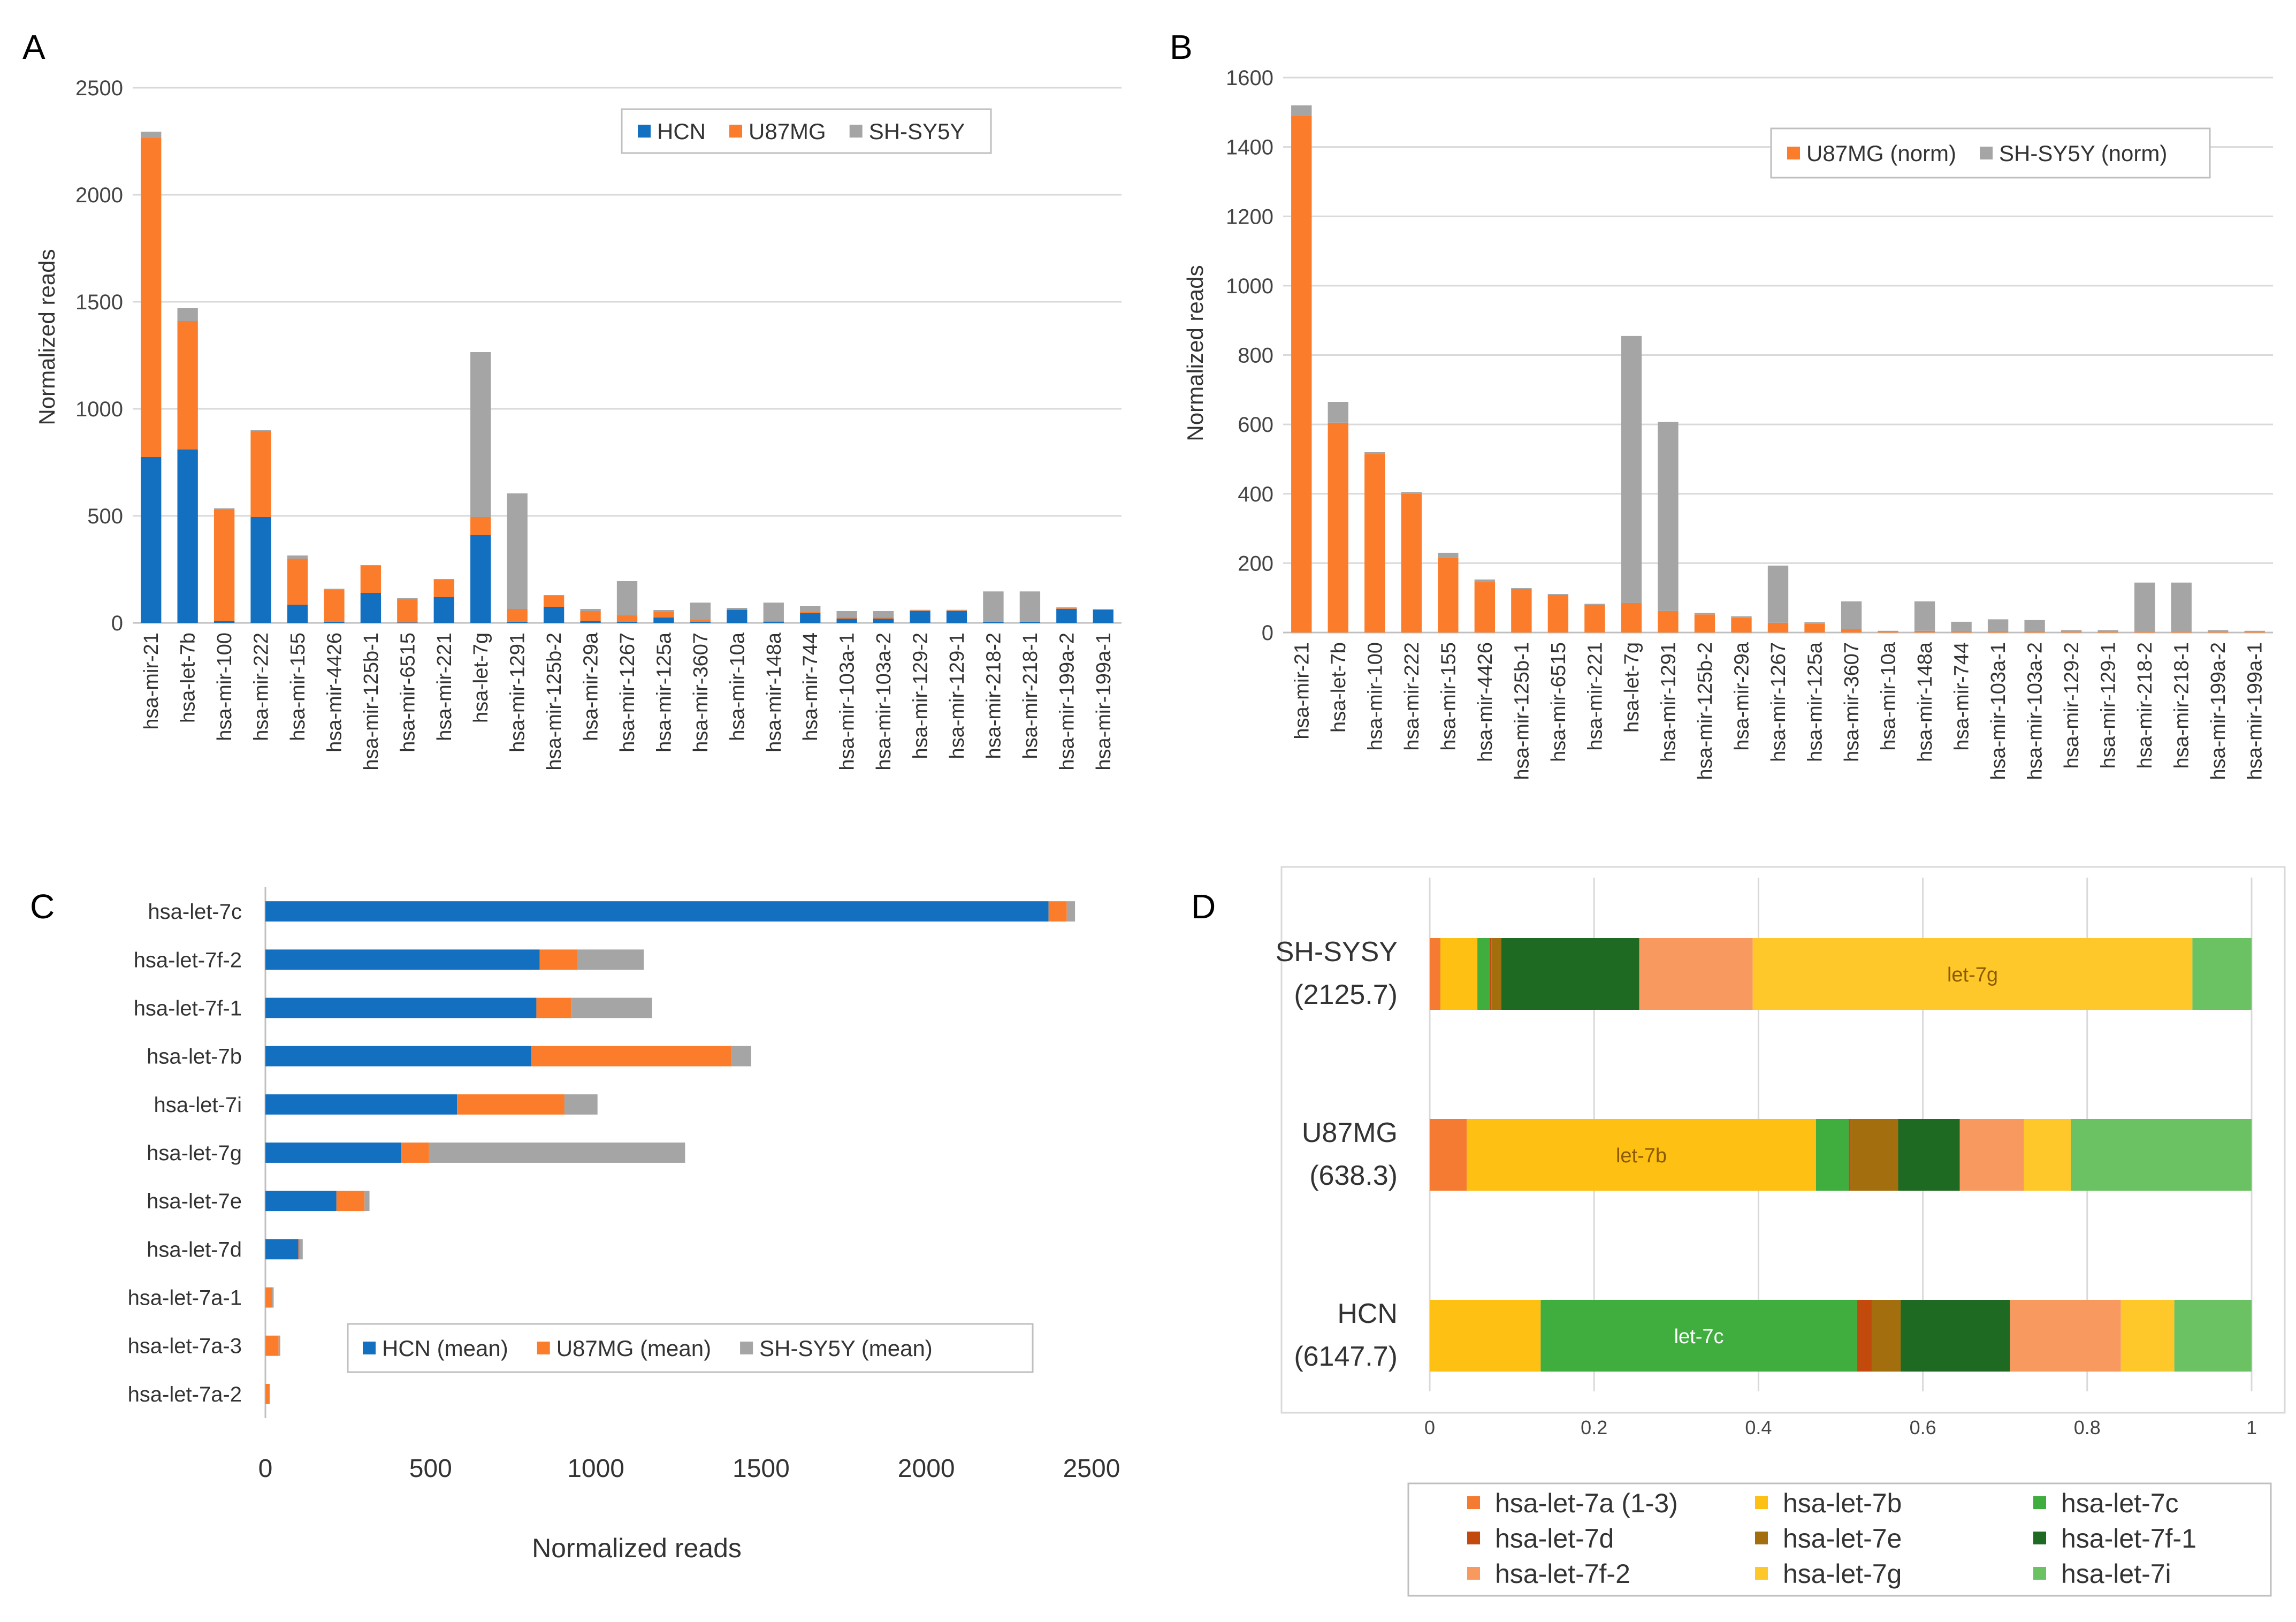 The height and width of the screenshot is (1622, 2296). What do you see at coordinates (1249, 355) in the screenshot?
I see `chart-b-y-ticks: 0 200 400 600 800 1000 1200 1400 1600` at bounding box center [1249, 355].